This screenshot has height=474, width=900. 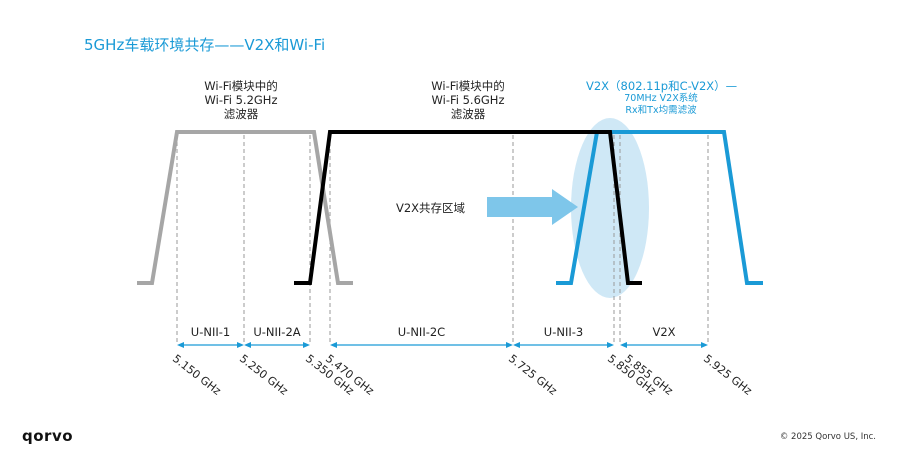 I want to click on wifi-52-line-3: 滤波器, so click(x=241, y=114).